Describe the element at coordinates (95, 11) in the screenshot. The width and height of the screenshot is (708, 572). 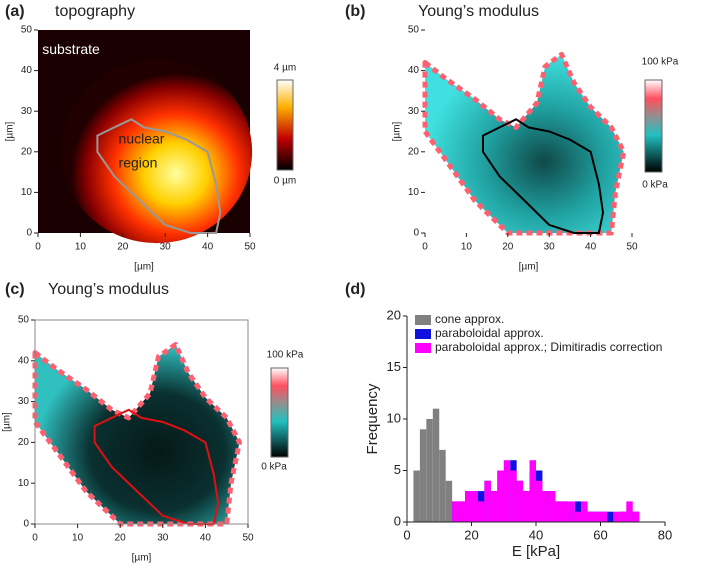
I see `panel-title: topography` at that location.